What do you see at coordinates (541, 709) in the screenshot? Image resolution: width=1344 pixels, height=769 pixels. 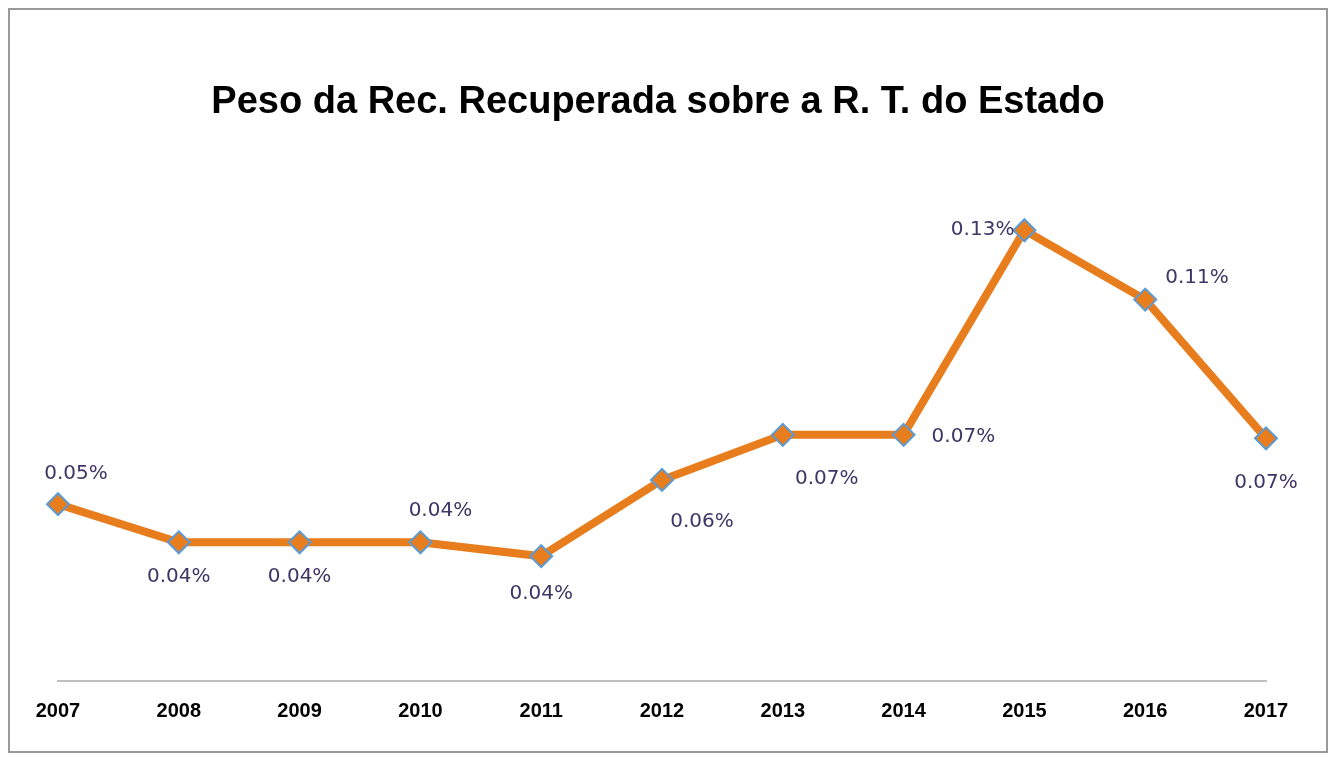 I see `x-tick-label: 2011` at bounding box center [541, 709].